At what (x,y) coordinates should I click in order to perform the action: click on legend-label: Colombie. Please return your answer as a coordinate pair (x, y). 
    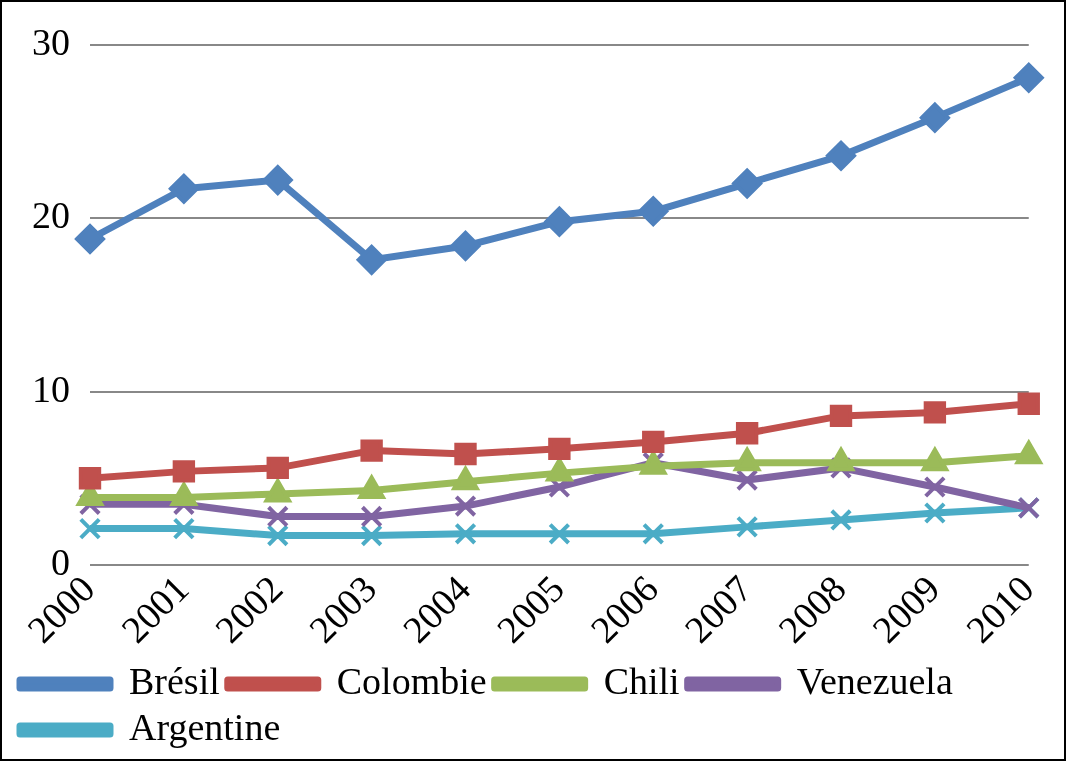
    Looking at the image, I should click on (411, 680).